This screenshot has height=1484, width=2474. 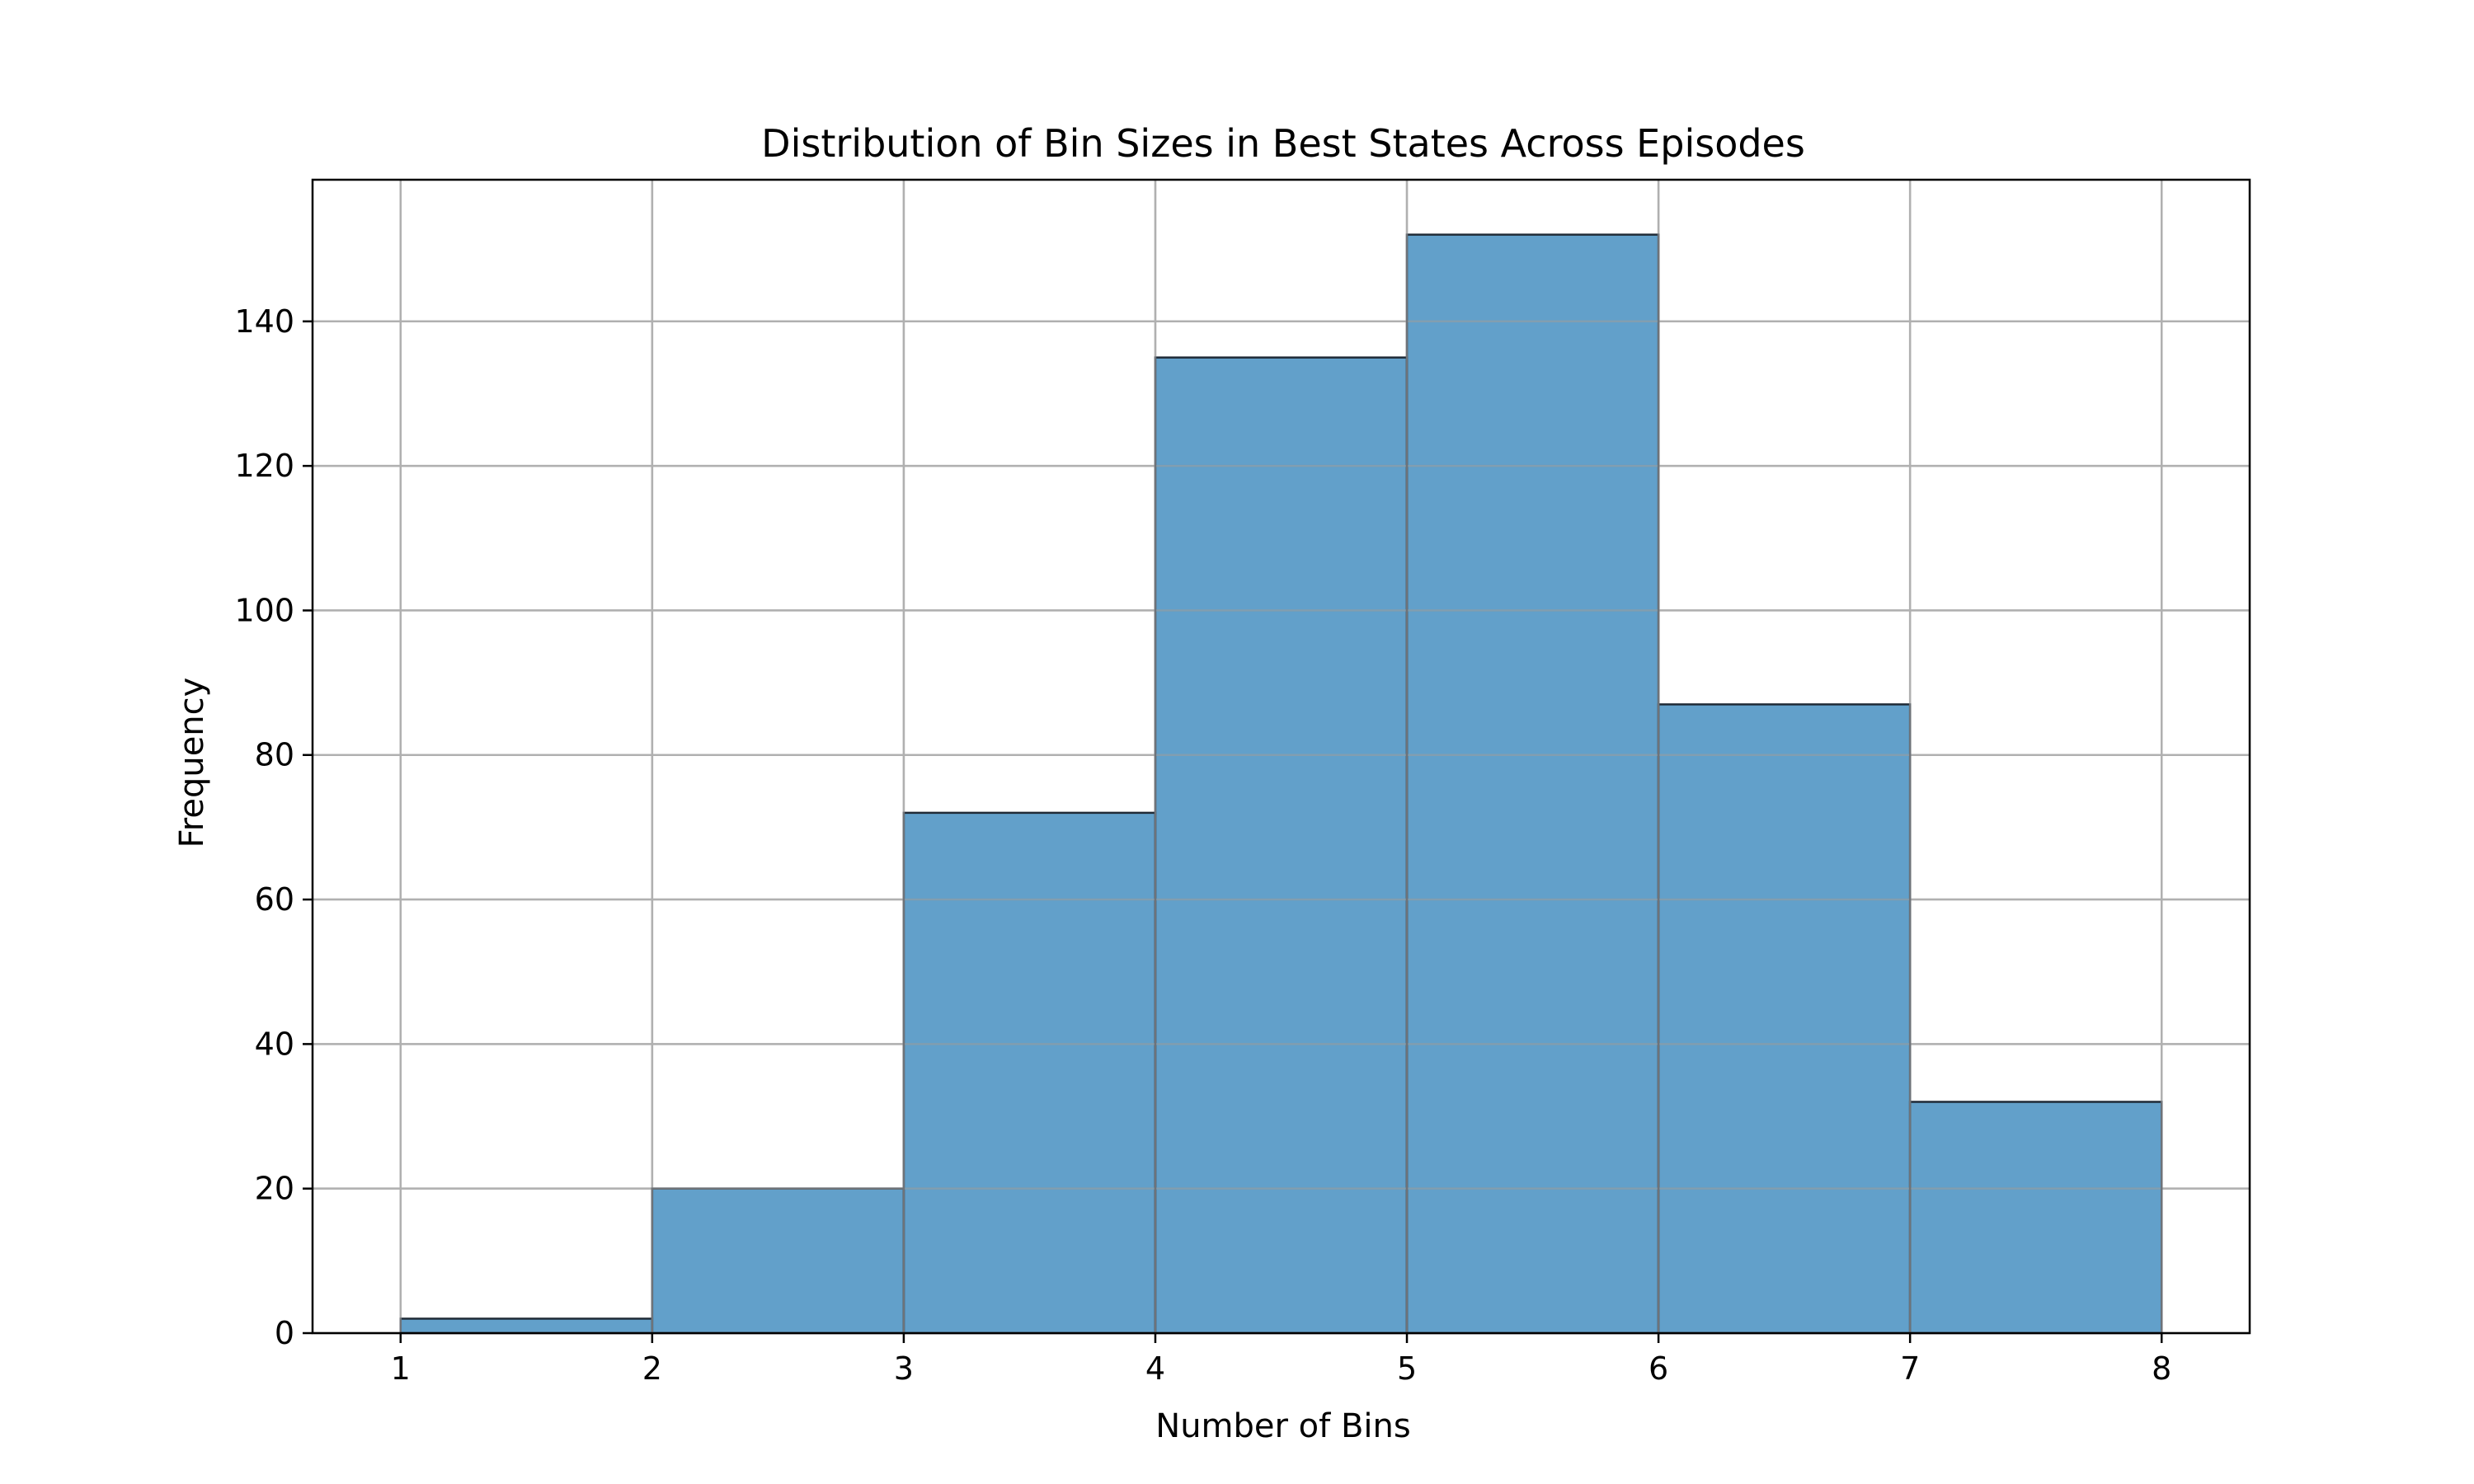 I want to click on x-tick-label: 7, so click(x=1910, y=1368).